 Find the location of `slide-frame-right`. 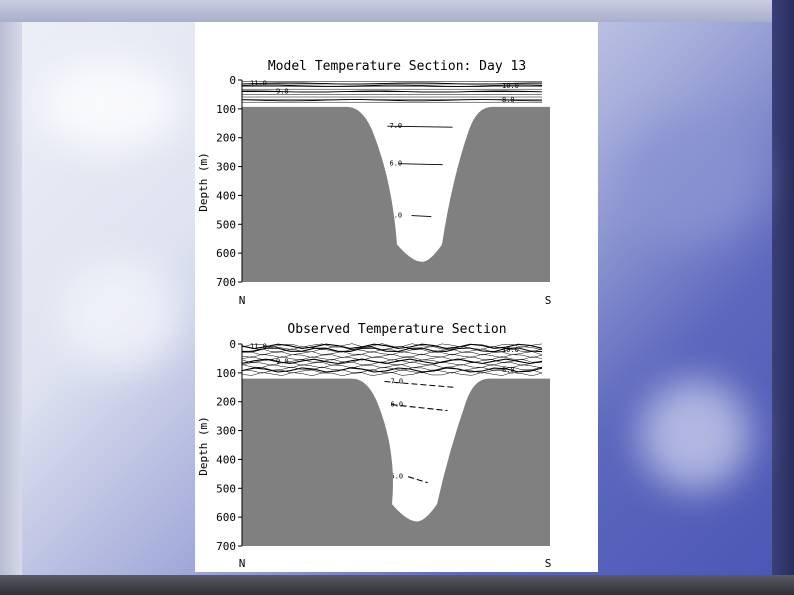

slide-frame-right is located at coordinates (783, 297).